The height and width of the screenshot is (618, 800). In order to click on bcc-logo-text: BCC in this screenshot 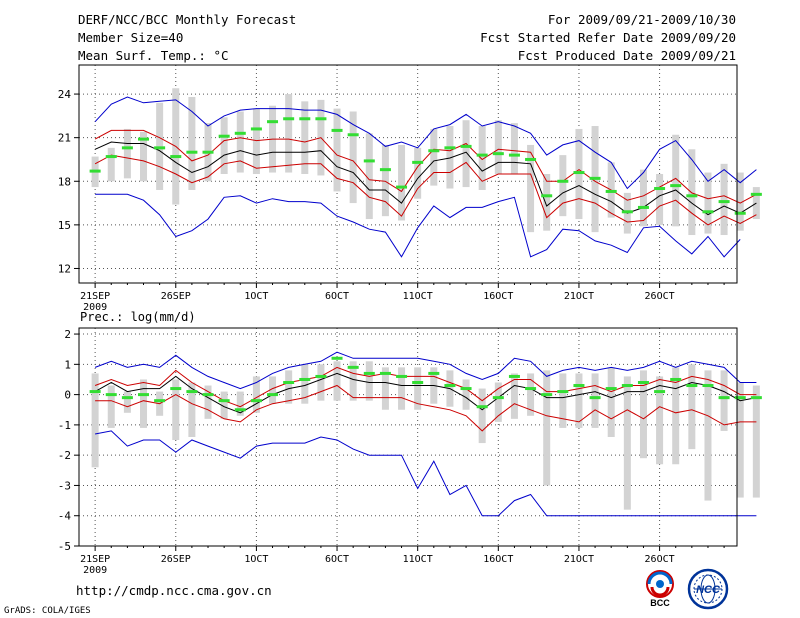, I will do `click(660, 603)`.